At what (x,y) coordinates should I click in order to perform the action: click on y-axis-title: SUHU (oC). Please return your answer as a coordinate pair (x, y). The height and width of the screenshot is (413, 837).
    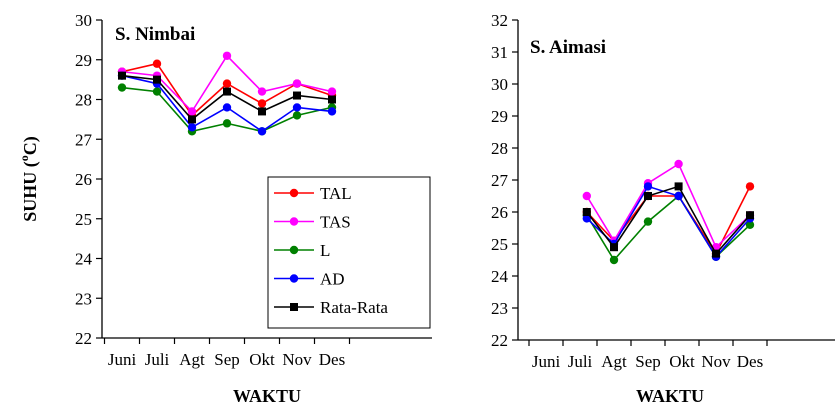
    Looking at the image, I should click on (29, 179).